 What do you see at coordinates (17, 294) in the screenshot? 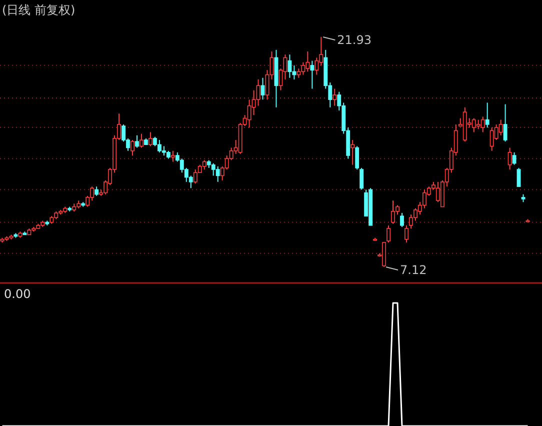
I see `text: 0.00` at bounding box center [17, 294].